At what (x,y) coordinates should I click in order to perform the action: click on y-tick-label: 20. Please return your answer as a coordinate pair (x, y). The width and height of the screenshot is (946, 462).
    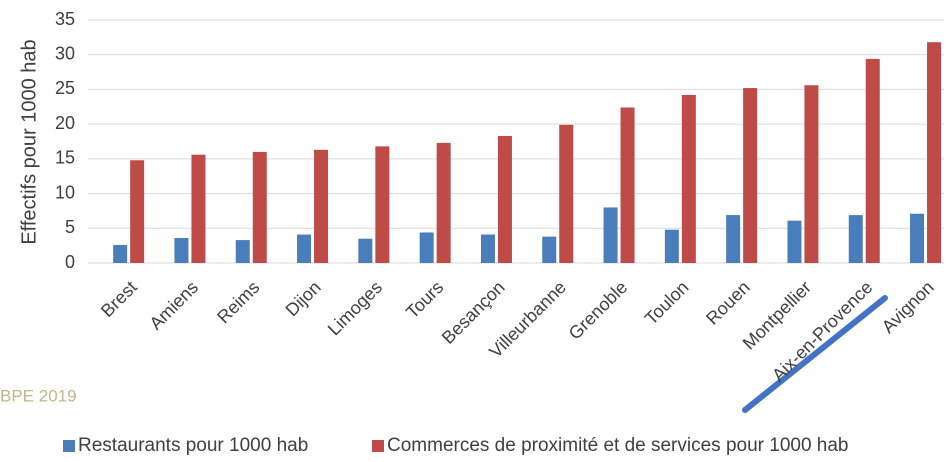
    Looking at the image, I should click on (65, 123).